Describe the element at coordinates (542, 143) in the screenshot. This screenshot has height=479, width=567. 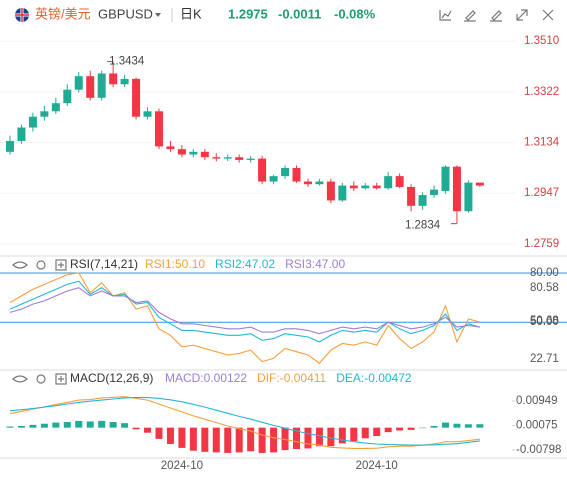
I see `y-tick-label: 1.3134` at that location.